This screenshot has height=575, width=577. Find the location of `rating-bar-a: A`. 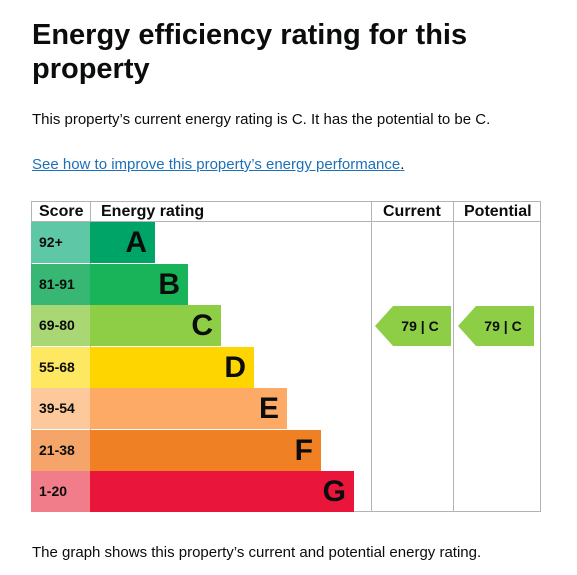

rating-bar-a: A is located at coordinates (122, 242).